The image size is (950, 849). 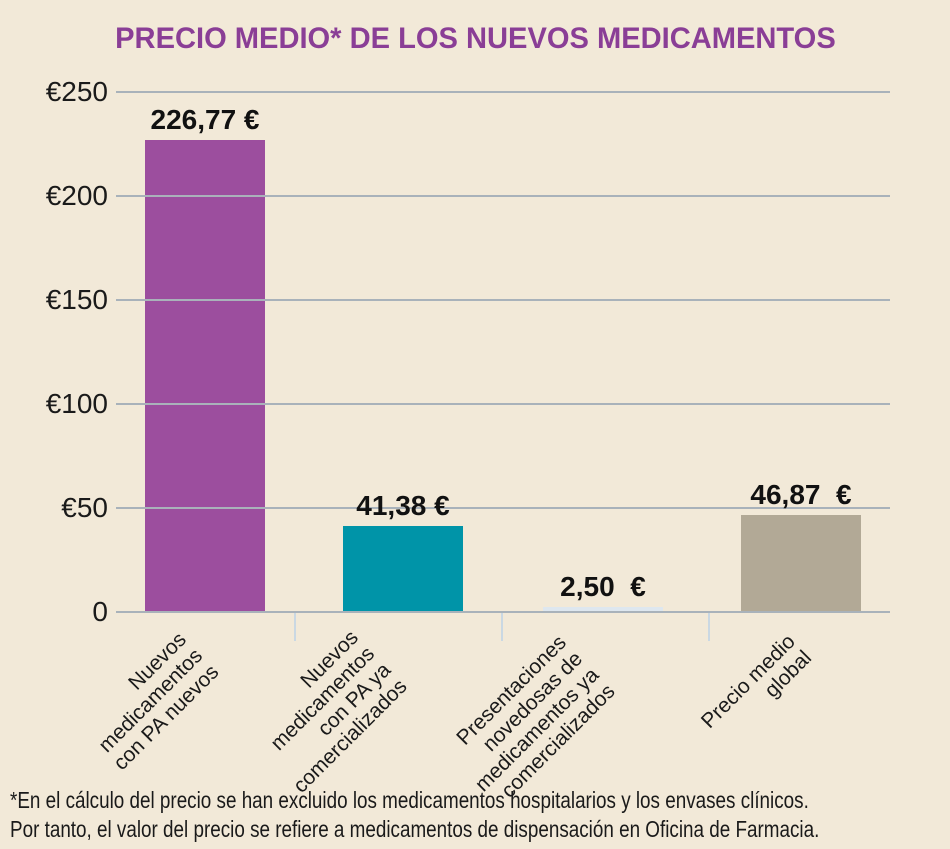 I want to click on x-axis-label: Precio medio global, so click(x=756, y=689).